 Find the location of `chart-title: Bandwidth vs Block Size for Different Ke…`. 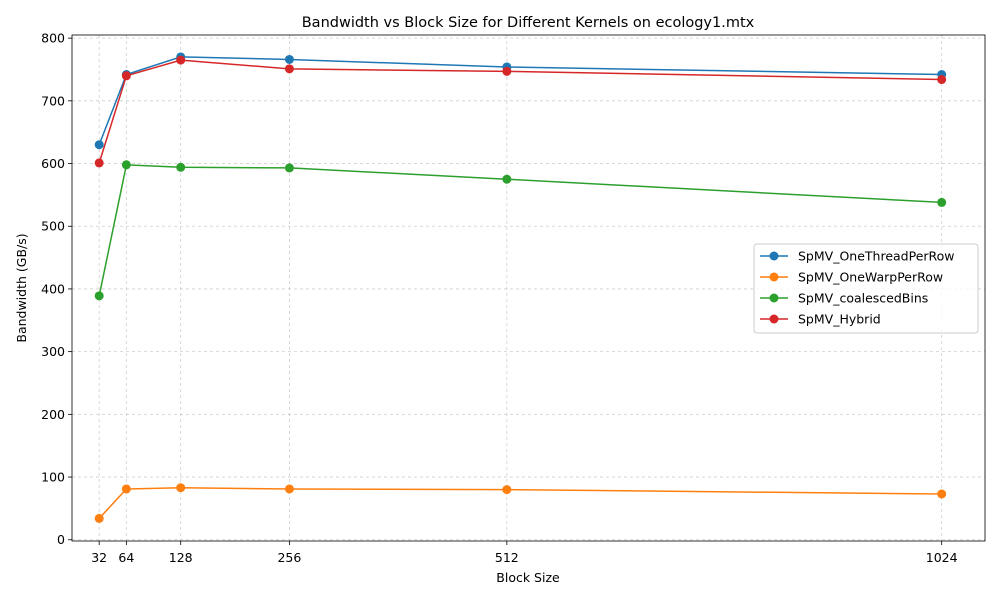

chart-title: Bandwidth vs Block Size for Different Ke… is located at coordinates (528, 23).